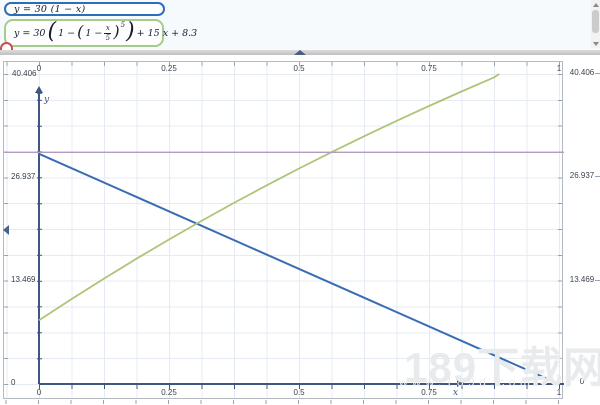  What do you see at coordinates (559, 392) in the screenshot?
I see `x-tick-label-bottom: 1` at bounding box center [559, 392].